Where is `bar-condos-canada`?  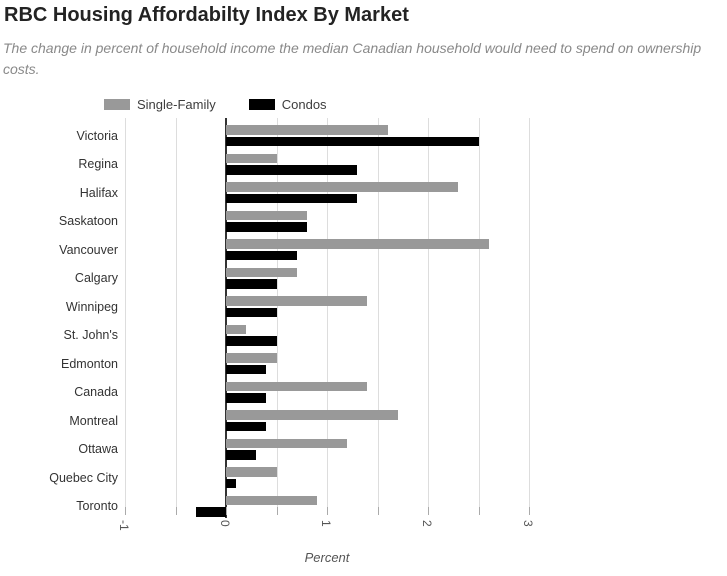 bar-condos-canada is located at coordinates (246, 398).